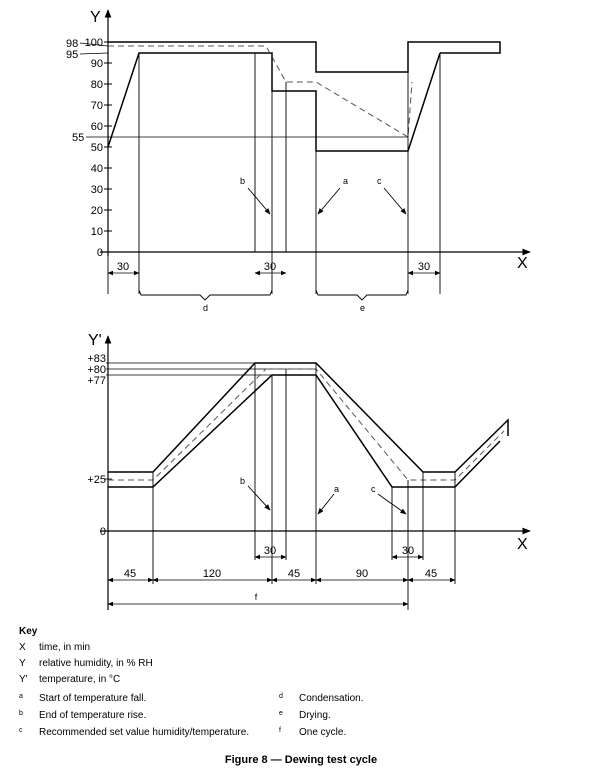  What do you see at coordinates (21, 730) in the screenshot?
I see `key-symbol: c` at bounding box center [21, 730].